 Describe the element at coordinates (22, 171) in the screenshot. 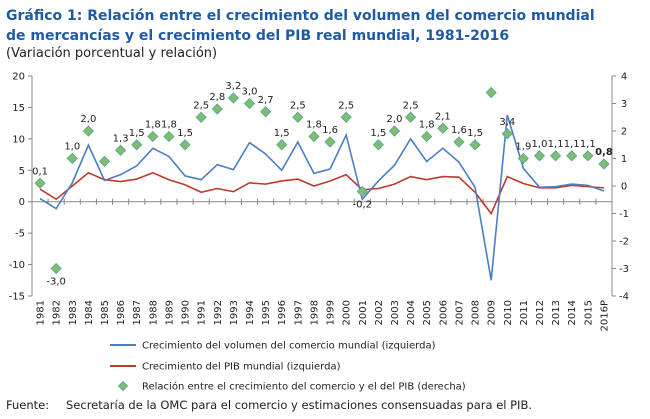

I see `left-tick-label: 5` at that location.